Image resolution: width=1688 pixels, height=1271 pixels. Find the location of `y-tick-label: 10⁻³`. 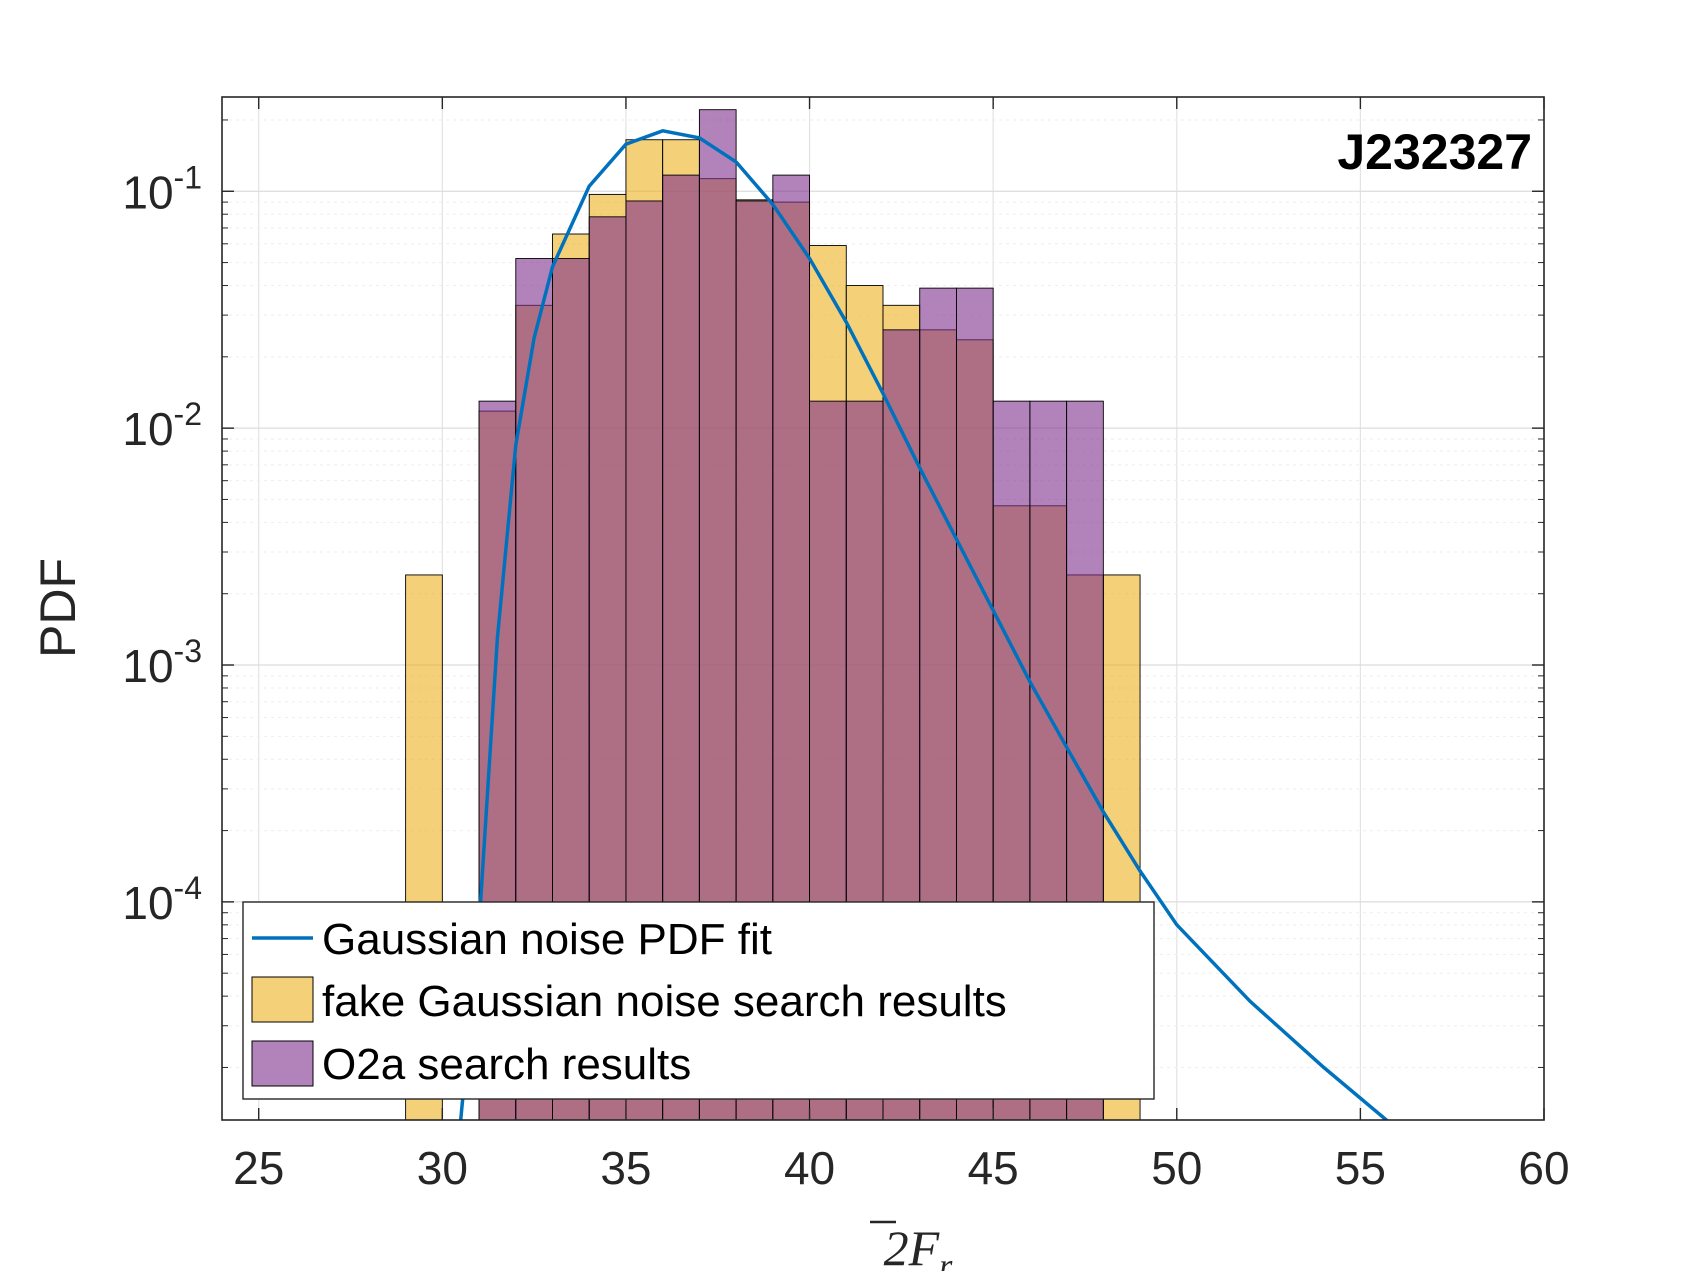

y-tick-label: 10⁻³ is located at coordinates (162, 662).